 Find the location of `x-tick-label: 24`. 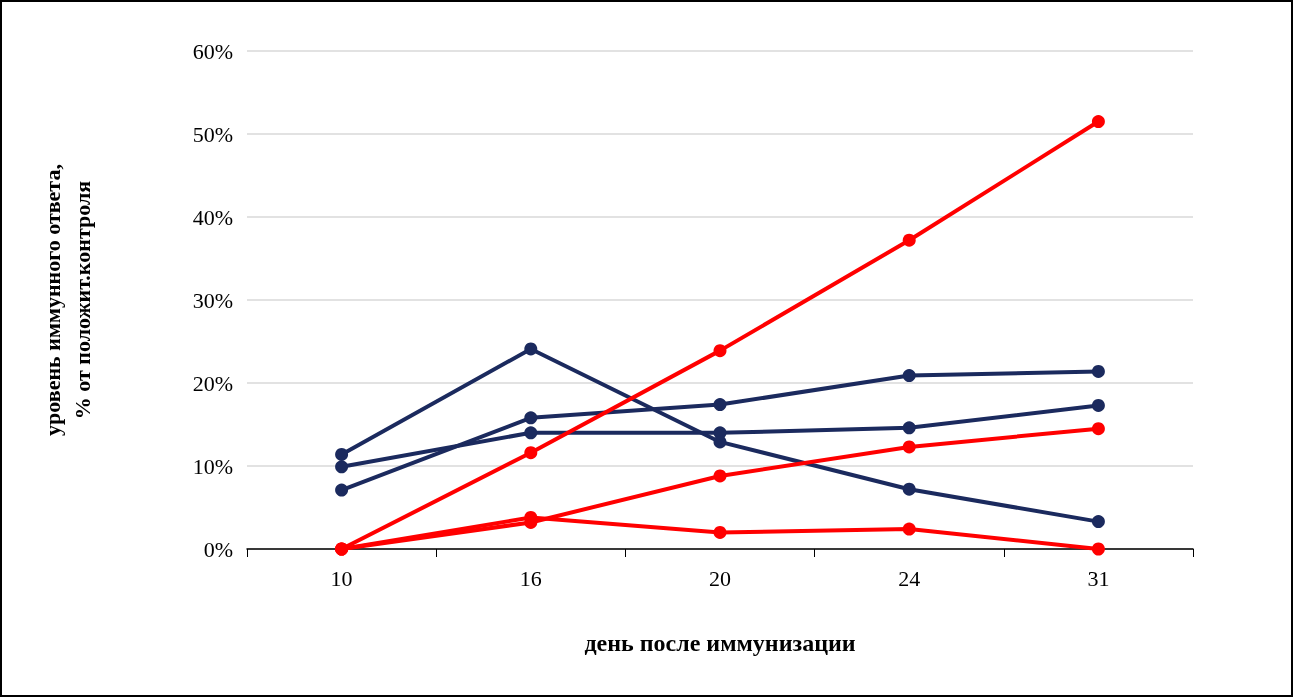

x-tick-label: 24 is located at coordinates (909, 578).